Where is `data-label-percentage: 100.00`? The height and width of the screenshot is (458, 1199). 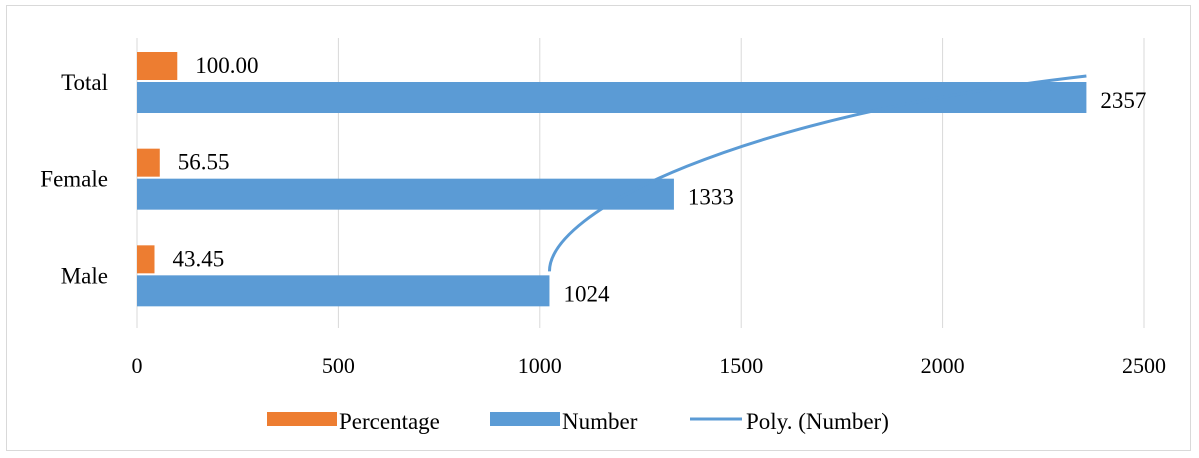 data-label-percentage: 100.00 is located at coordinates (226, 65).